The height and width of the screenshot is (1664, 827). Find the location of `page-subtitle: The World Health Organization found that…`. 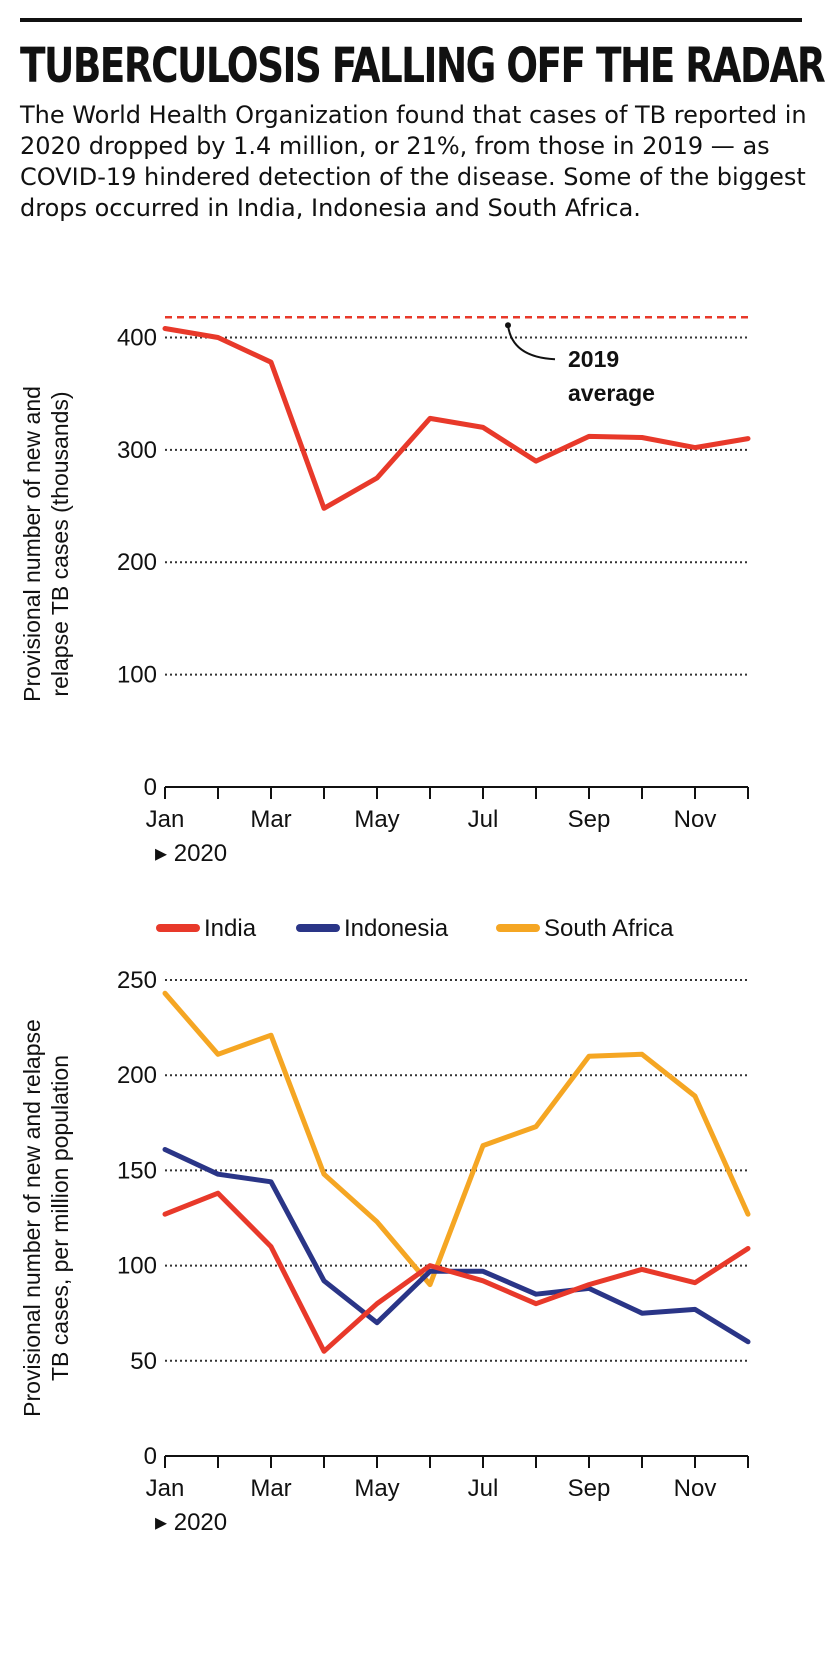

page-subtitle: The World Health Organization found that… is located at coordinates (413, 161).